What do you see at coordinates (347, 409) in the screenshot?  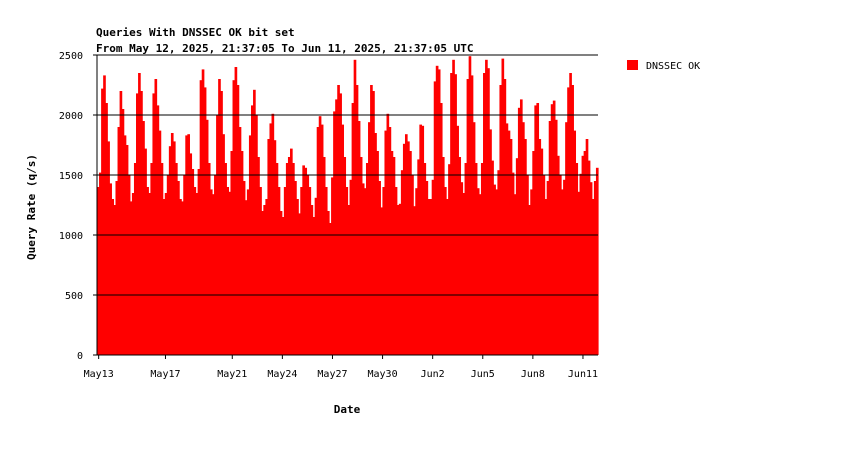 I see `x-axis-title: Date` at bounding box center [347, 409].